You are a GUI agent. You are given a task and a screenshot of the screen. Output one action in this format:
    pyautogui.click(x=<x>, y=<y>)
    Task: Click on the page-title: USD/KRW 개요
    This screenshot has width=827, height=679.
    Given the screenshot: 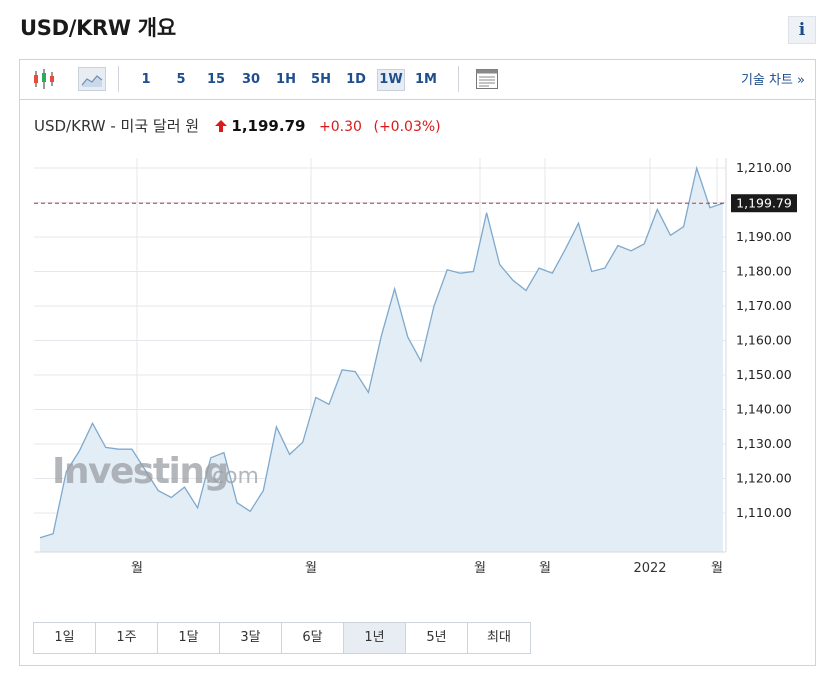 What is the action you would take?
    pyautogui.click(x=98, y=28)
    